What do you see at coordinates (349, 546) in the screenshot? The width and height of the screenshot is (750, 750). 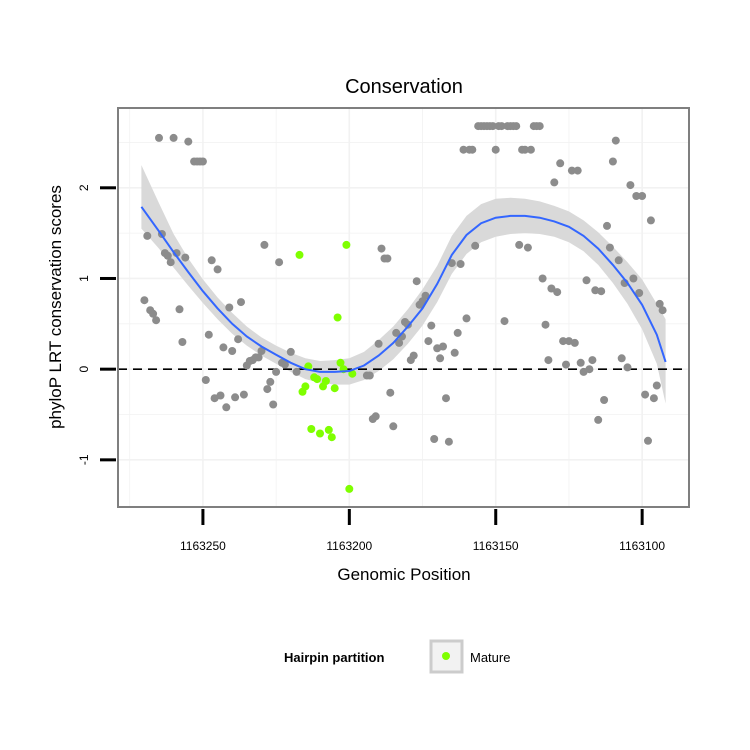 I see `x-tick-label: 1163200` at bounding box center [349, 546].